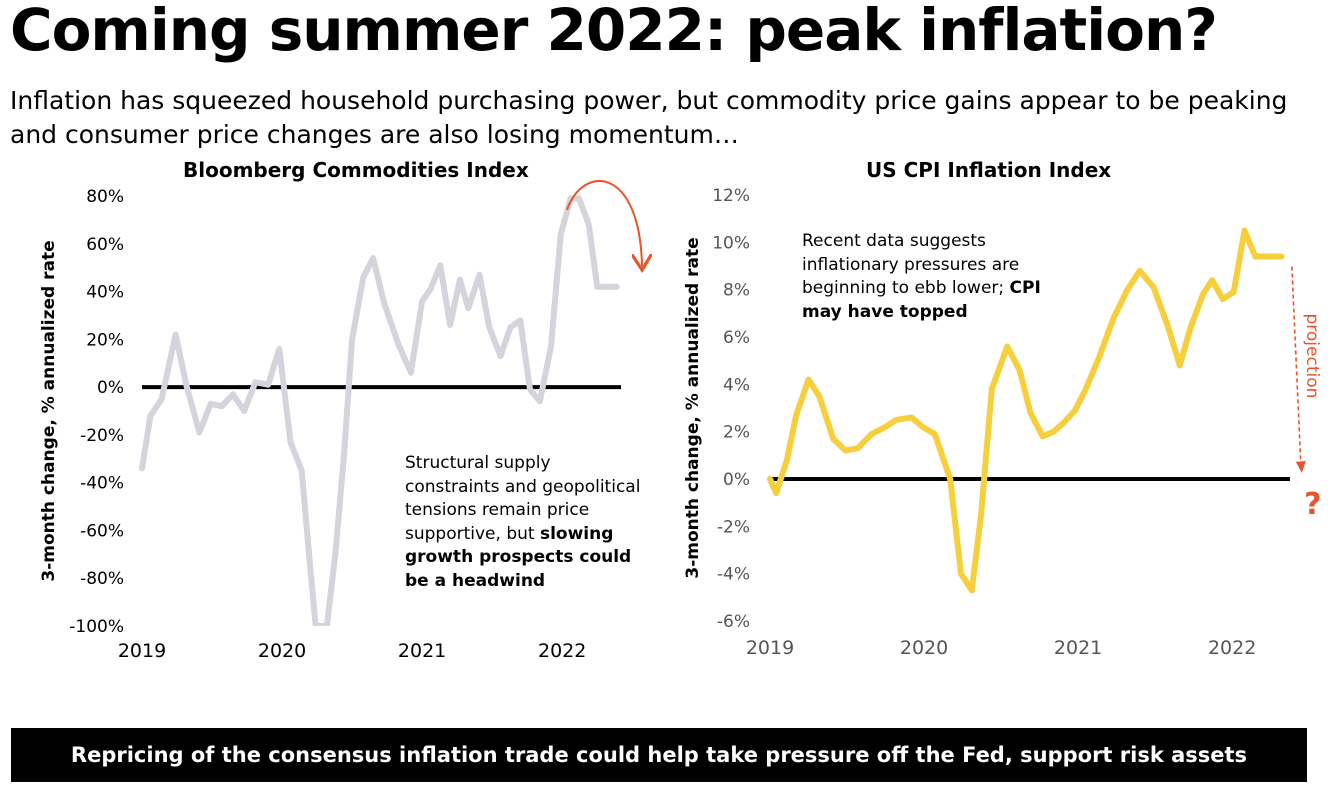  Describe the element at coordinates (1312, 504) in the screenshot. I see `cpi-question-mark: ?` at that location.